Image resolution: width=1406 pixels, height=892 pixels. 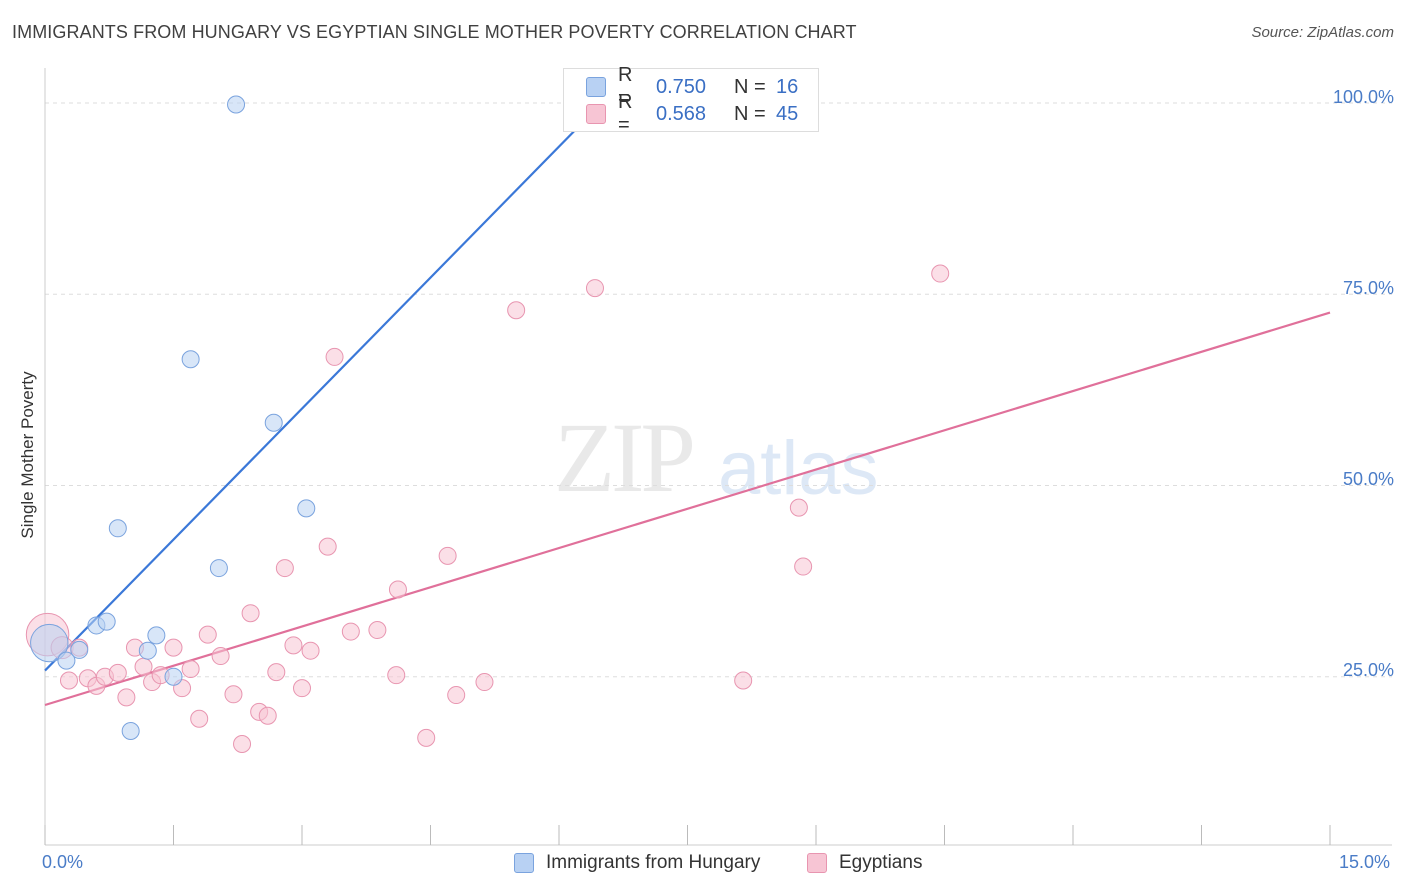 I want to click on x-tick-label-max: 15.0%, so click(x=1365, y=862).